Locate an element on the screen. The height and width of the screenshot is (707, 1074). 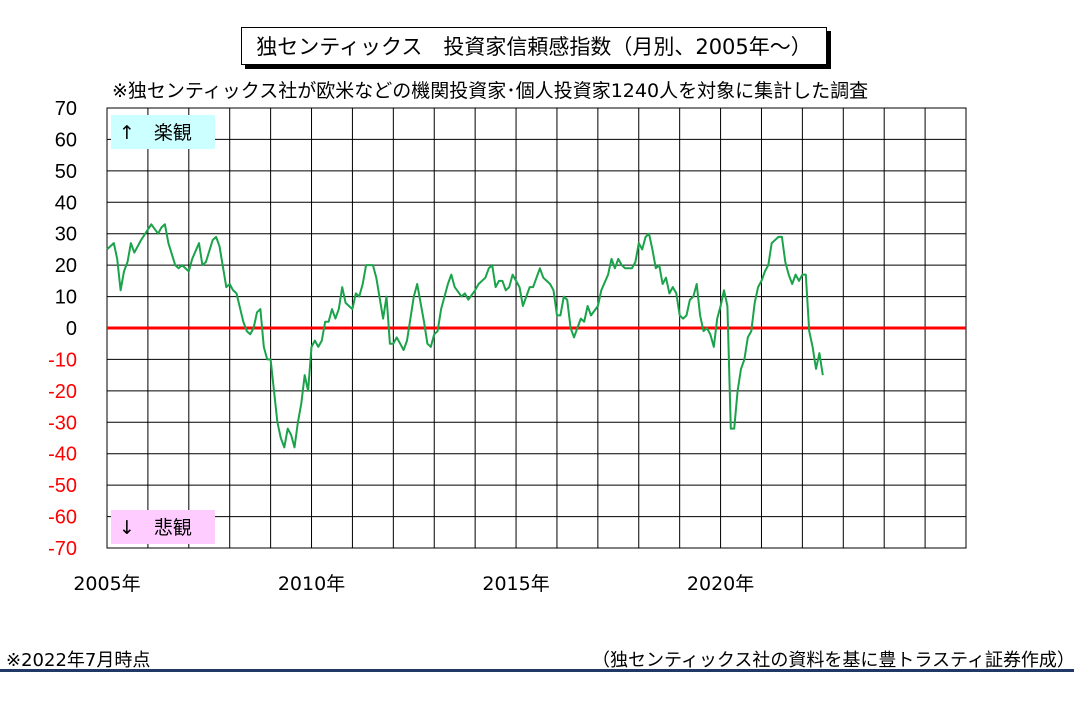
optimistic-label-bg is located at coordinates (163, 132).